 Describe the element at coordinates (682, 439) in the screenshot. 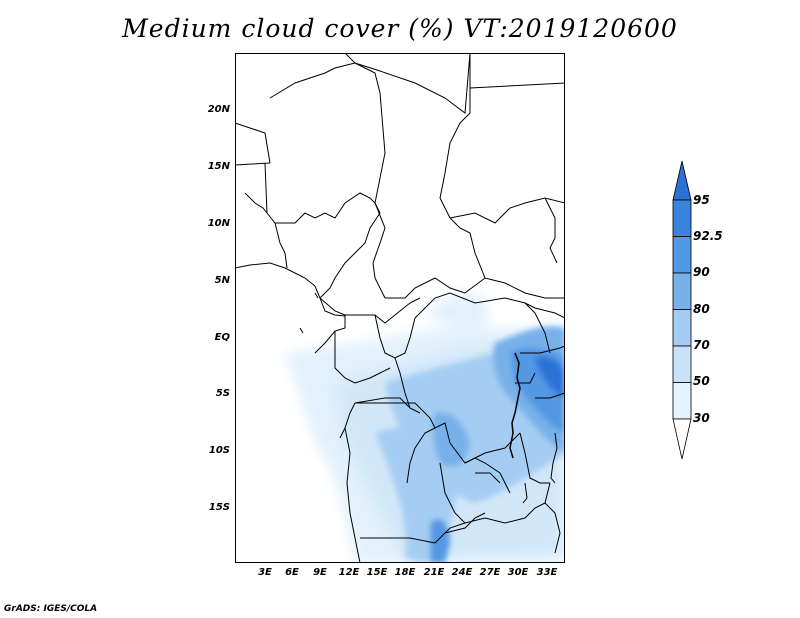

I see `colorbar-bottom-triangle` at that location.